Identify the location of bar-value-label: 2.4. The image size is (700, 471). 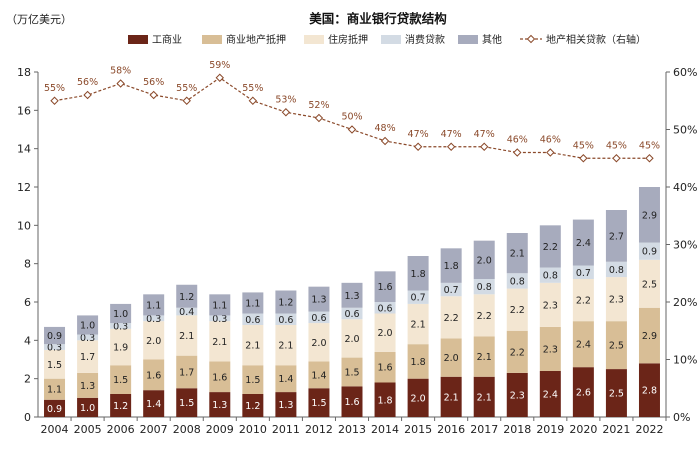
(583, 243).